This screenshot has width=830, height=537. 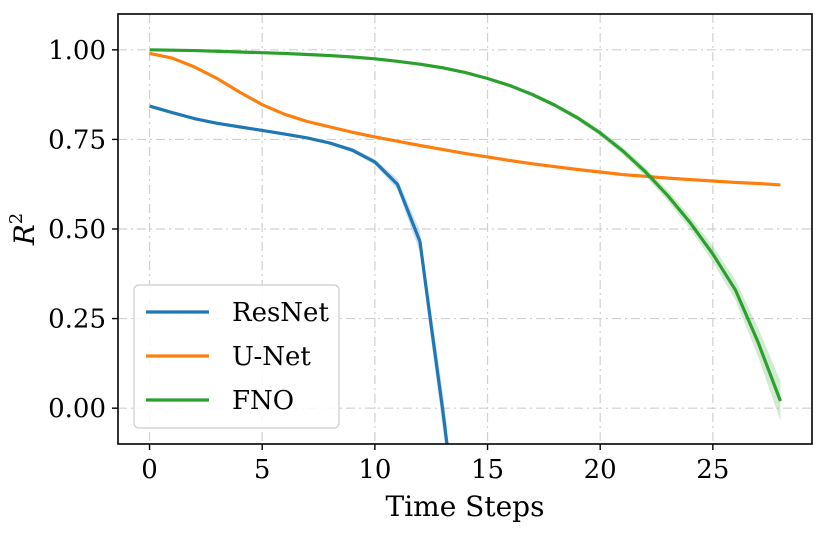 What do you see at coordinates (487, 470) in the screenshot?
I see `x-tick-label: 15` at bounding box center [487, 470].